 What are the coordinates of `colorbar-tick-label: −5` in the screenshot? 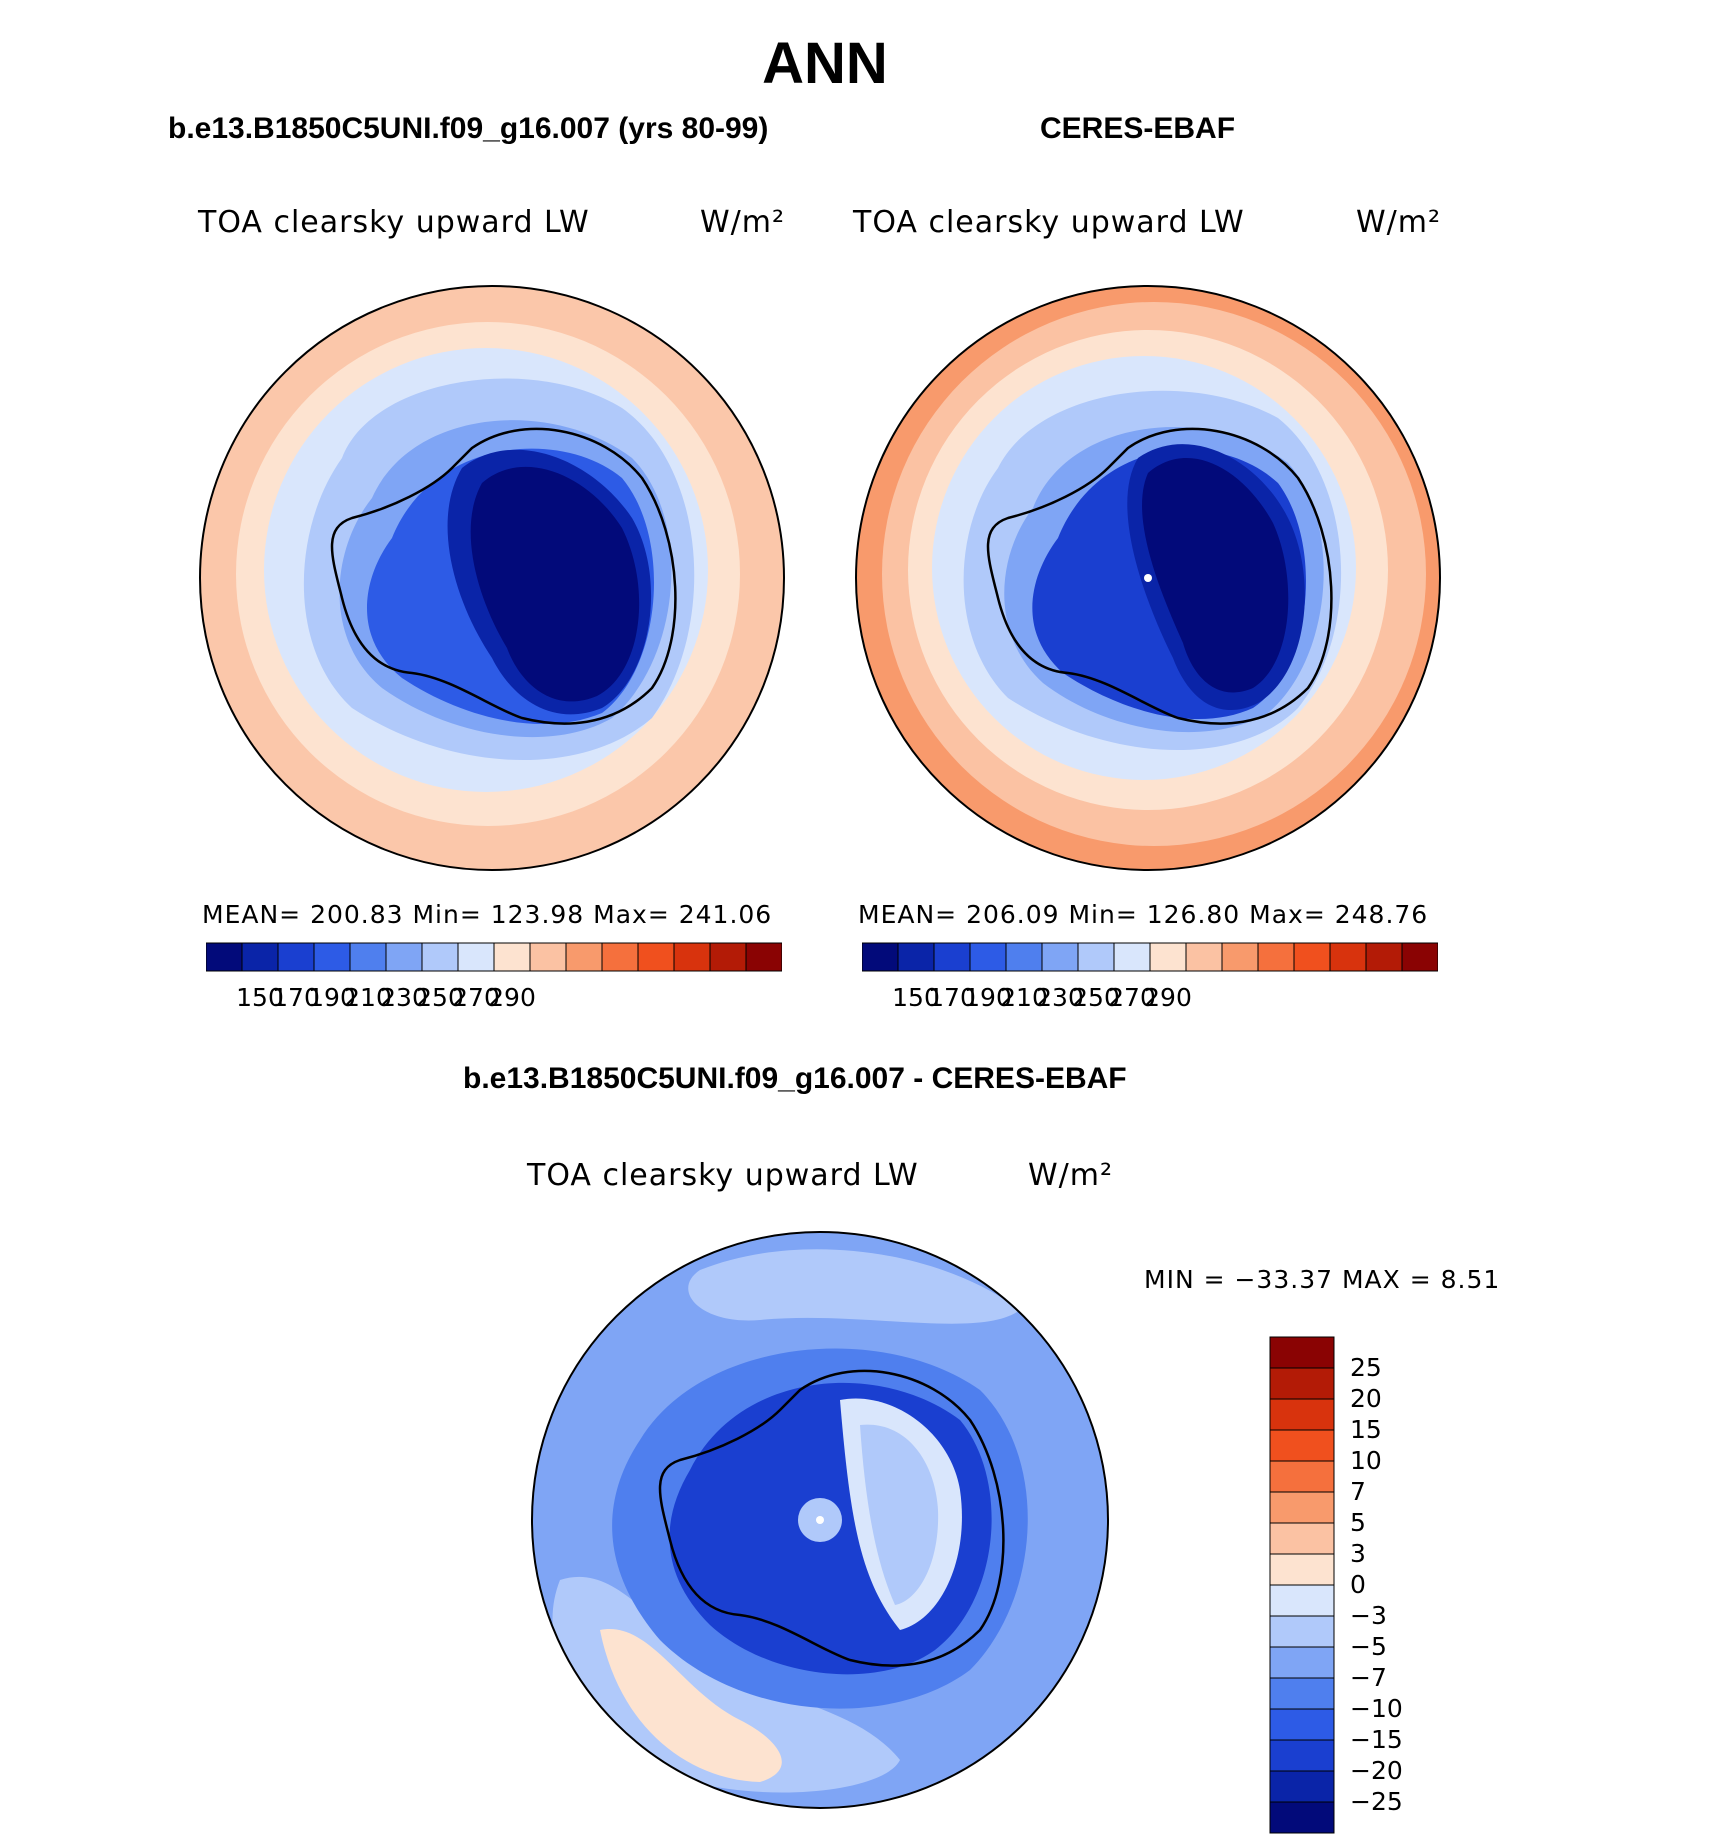 It's located at (1368, 1646).